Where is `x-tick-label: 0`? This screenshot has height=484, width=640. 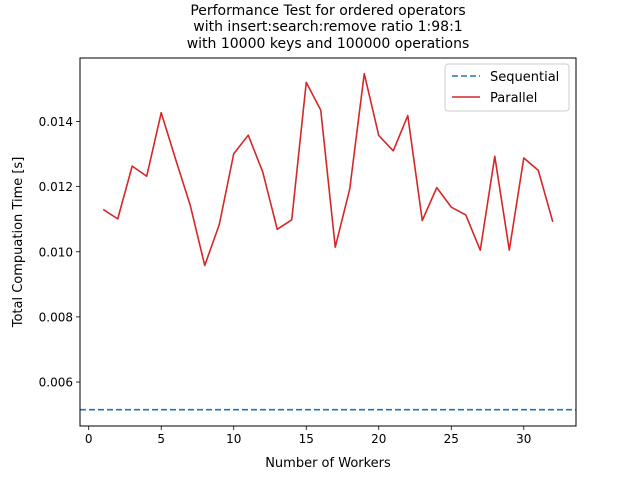
x-tick-label: 0 is located at coordinates (89, 439).